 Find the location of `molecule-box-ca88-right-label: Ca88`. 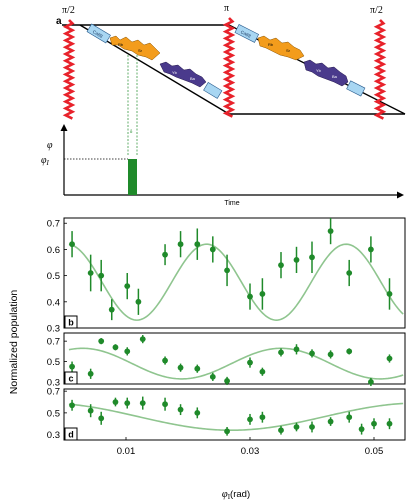

molecule-box-ca88-right-label: Ca88 is located at coordinates (246, 34).